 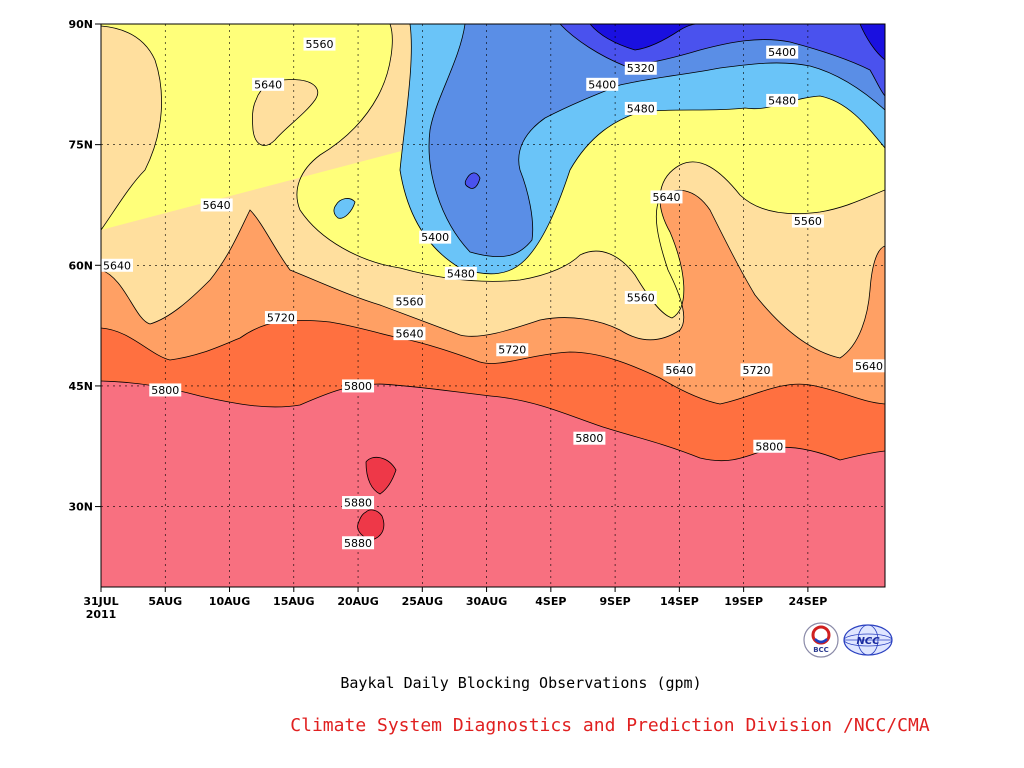 I want to click on contour-label: 5880, so click(x=358, y=543).